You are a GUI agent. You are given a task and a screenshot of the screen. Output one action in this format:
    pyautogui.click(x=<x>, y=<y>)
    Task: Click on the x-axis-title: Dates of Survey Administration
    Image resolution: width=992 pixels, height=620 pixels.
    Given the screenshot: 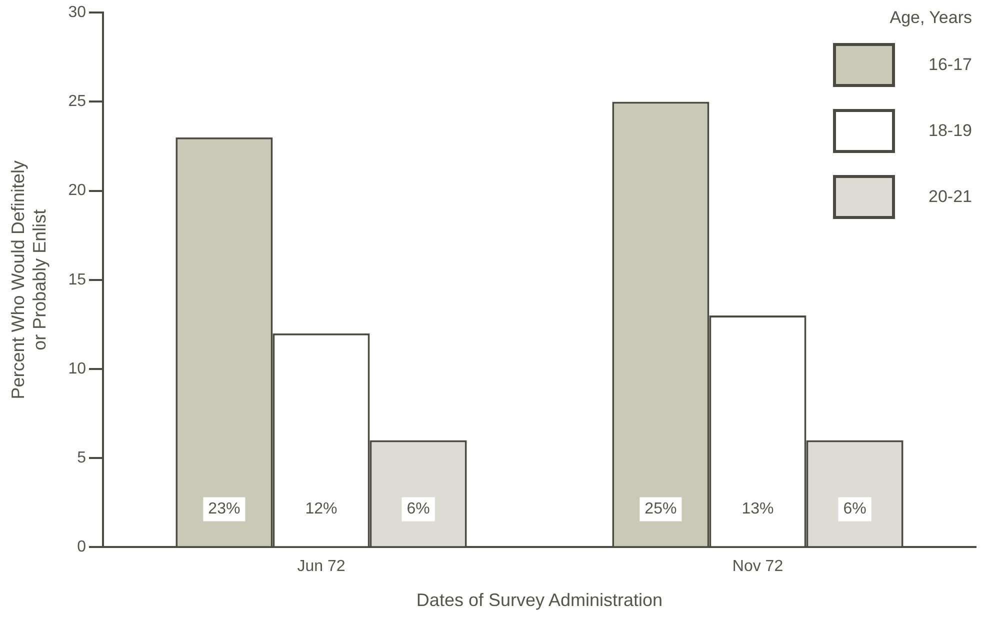 What is the action you would take?
    pyautogui.click(x=539, y=600)
    